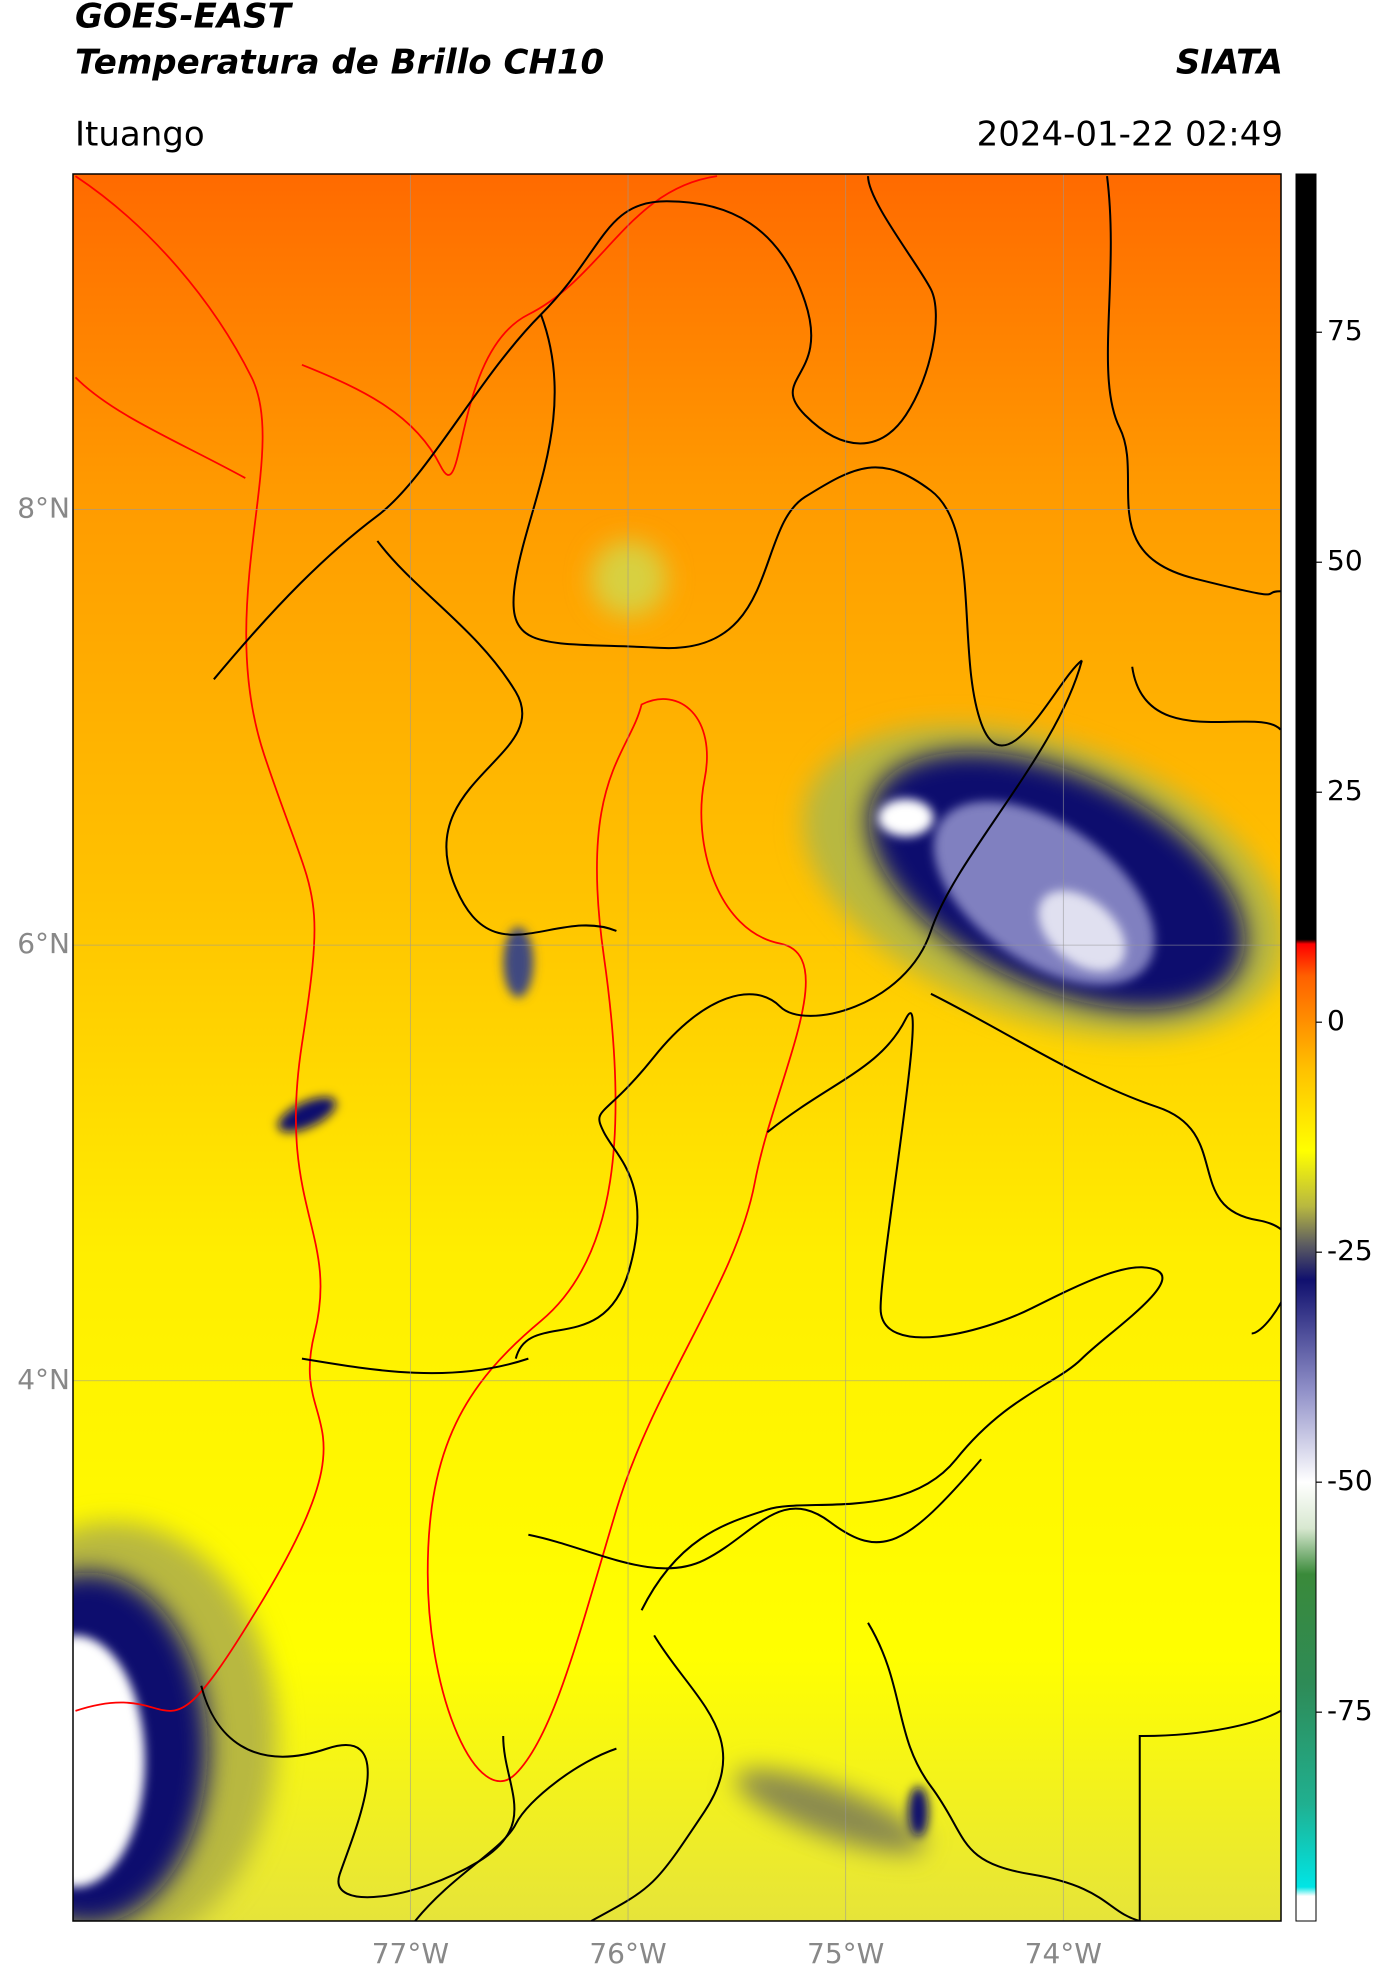 The image size is (1384, 1981). Describe the element at coordinates (1336, 1020) in the screenshot. I see `colorbar-tick-label: 0` at that location.